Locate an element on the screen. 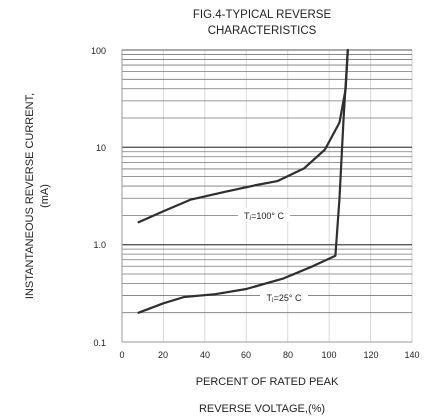 Image resolution: width=428 pixels, height=418 pixels. x-tick-20: 20 is located at coordinates (163, 355).